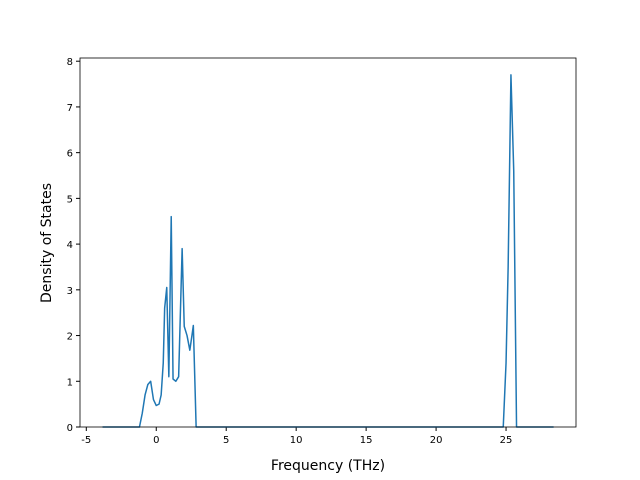  I want to click on x-tick-label: -5, so click(86, 440).